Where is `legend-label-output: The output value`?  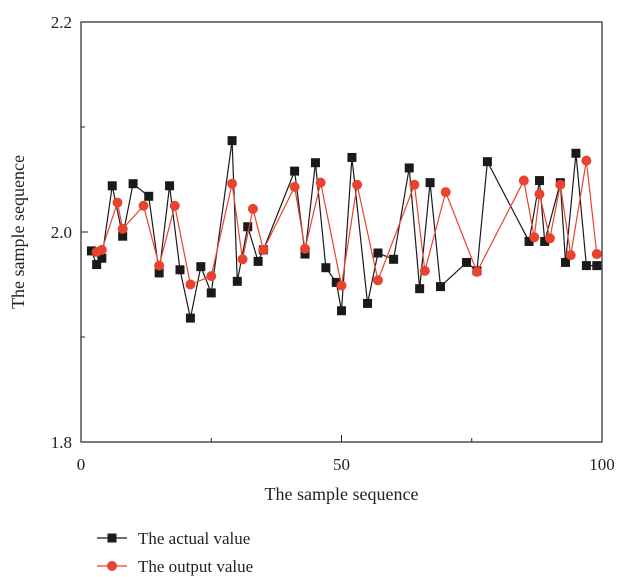 legend-label-output: The output value is located at coordinates (195, 566).